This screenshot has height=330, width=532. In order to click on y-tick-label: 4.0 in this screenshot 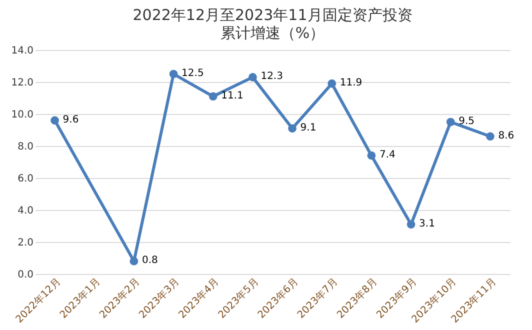, I will do `click(26, 211)`.